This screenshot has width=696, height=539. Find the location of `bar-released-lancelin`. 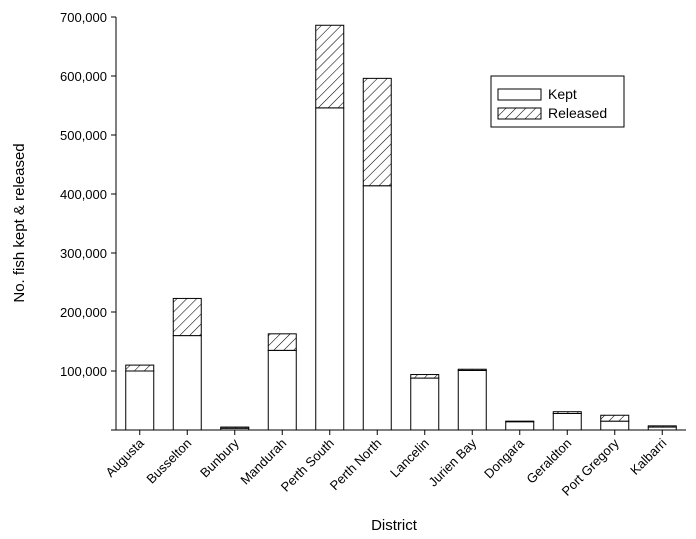

bar-released-lancelin is located at coordinates (425, 376).